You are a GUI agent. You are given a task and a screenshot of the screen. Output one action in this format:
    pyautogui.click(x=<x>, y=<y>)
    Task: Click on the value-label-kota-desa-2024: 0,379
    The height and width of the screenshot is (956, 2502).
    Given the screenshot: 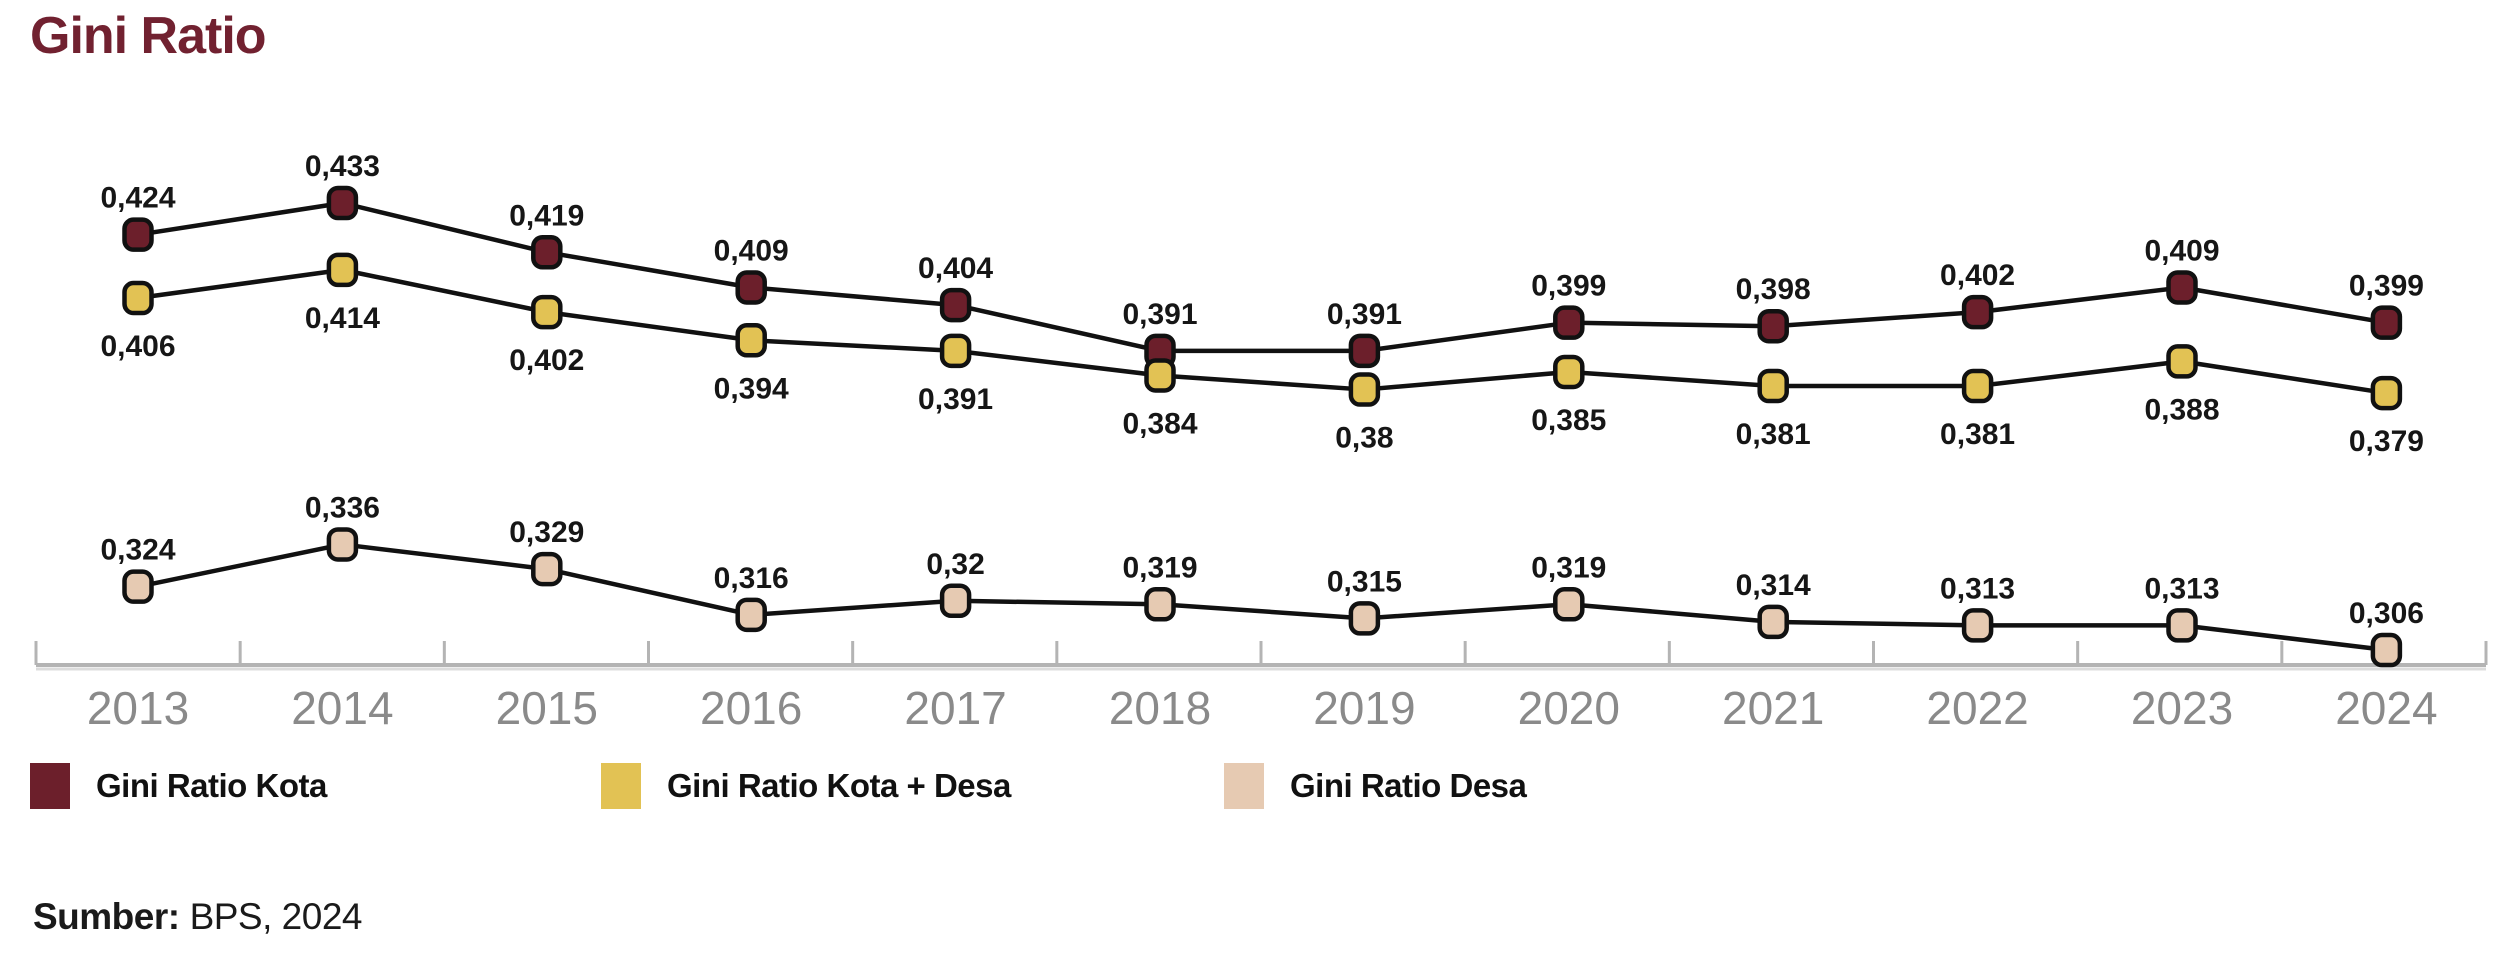 What is the action you would take?
    pyautogui.click(x=2386, y=441)
    